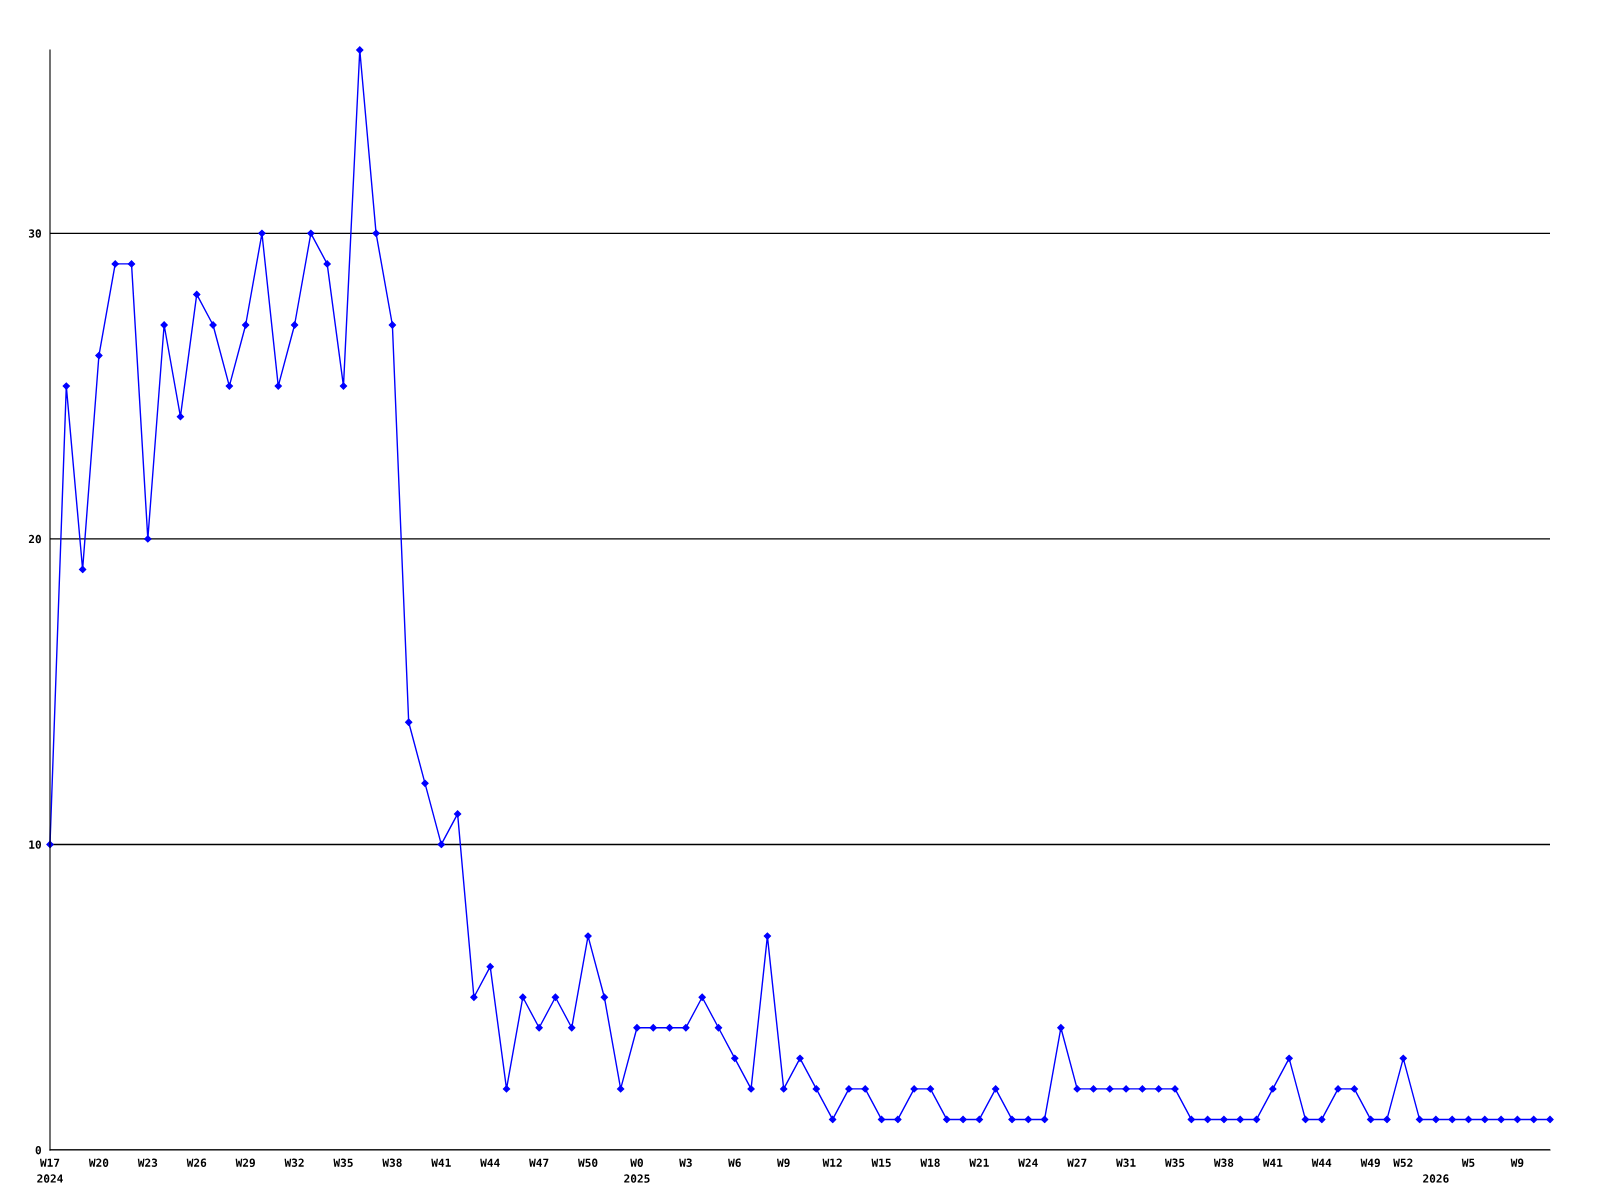 The image size is (1600, 1200). Describe the element at coordinates (1126, 1162) in the screenshot. I see `x-tick-label: W31` at that location.